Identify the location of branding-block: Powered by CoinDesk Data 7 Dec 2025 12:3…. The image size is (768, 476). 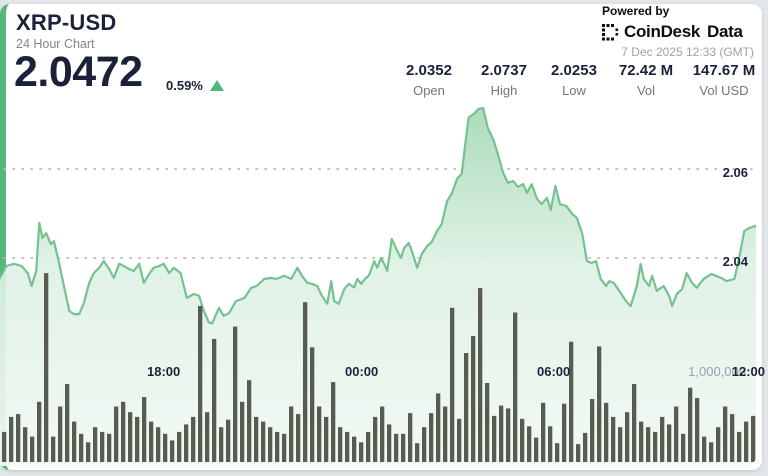
(678, 31).